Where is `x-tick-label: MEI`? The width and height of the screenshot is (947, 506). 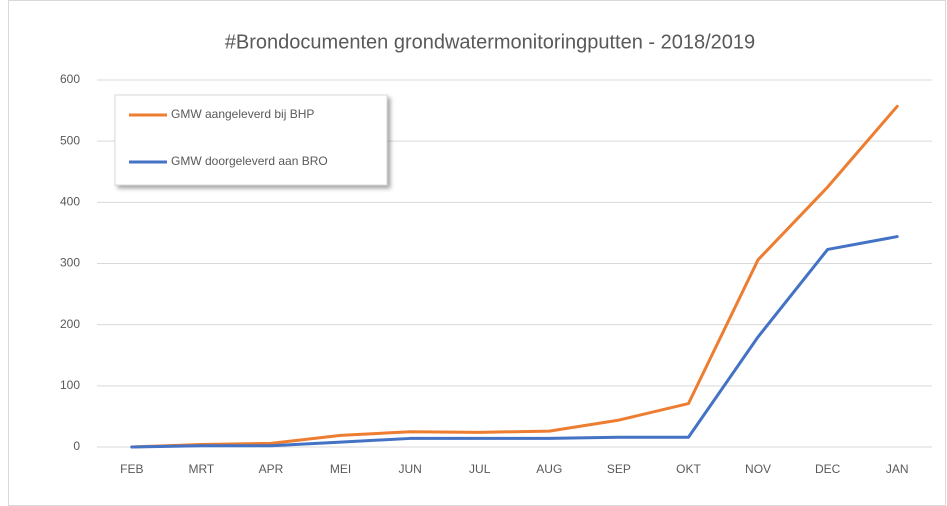
x-tick-label: MEI is located at coordinates (340, 469).